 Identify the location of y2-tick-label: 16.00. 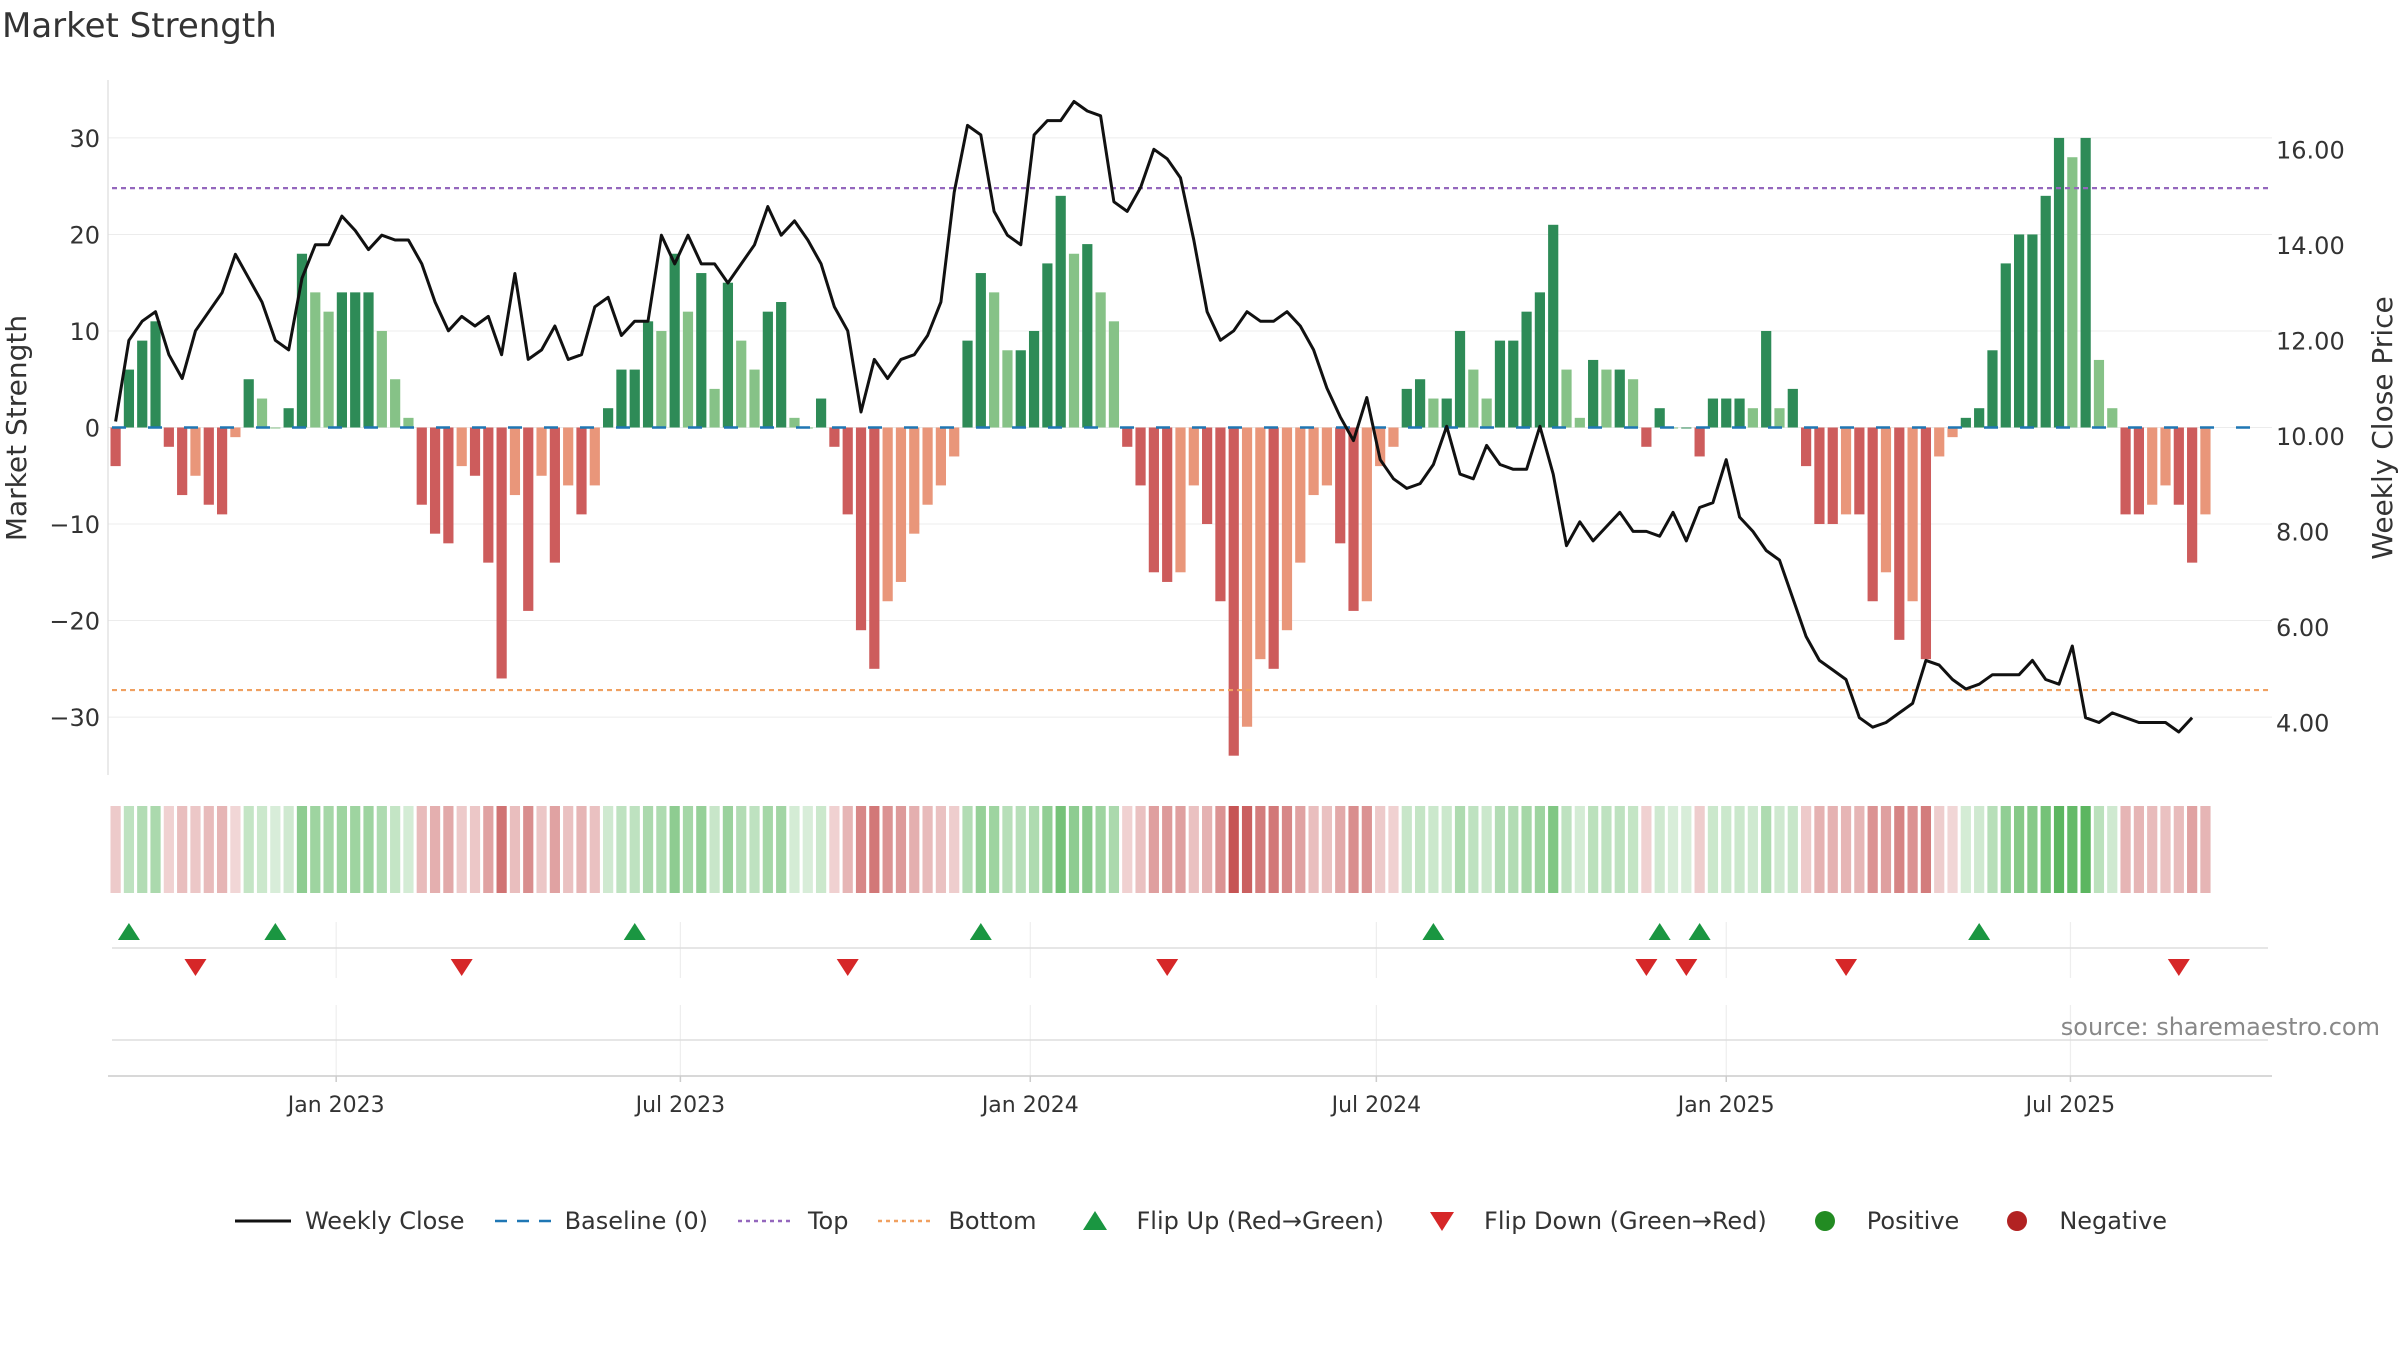
(2310, 150).